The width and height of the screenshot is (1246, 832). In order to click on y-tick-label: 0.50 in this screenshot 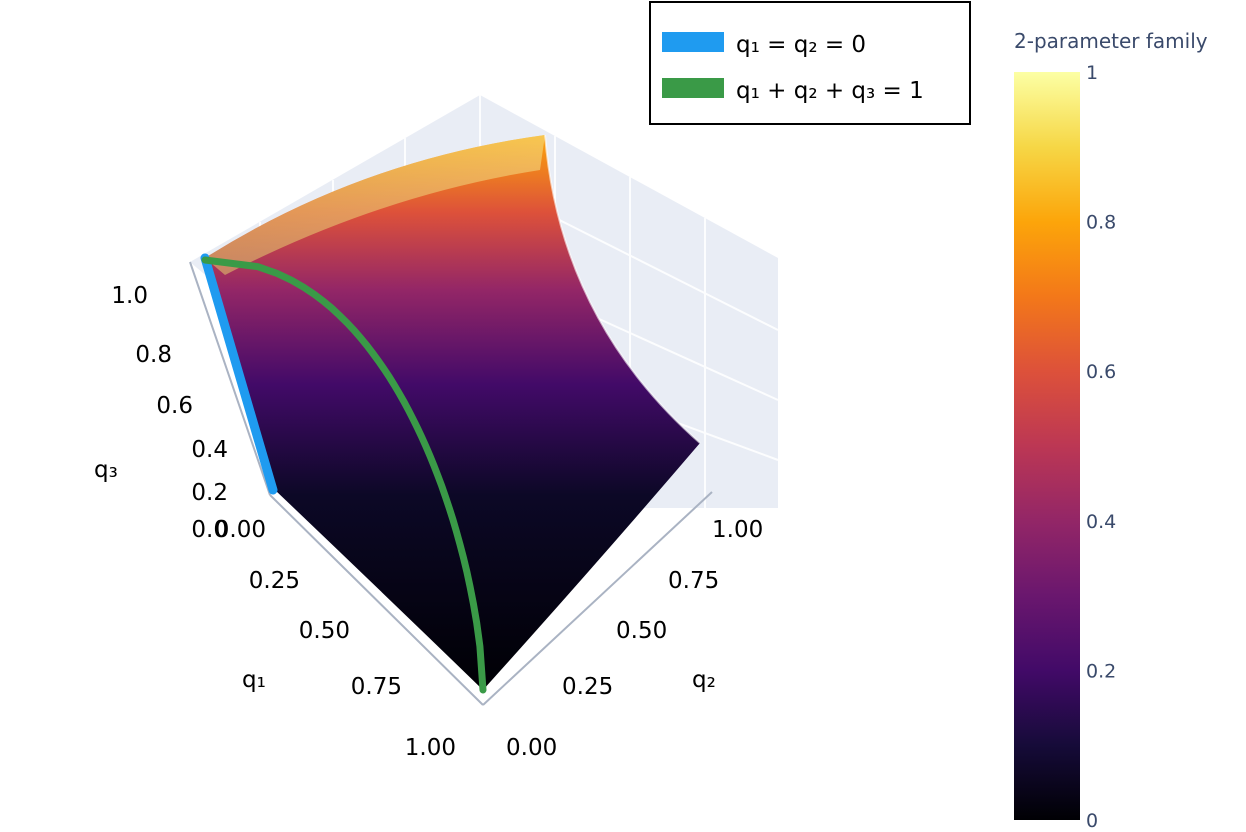, I will do `click(641, 631)`.